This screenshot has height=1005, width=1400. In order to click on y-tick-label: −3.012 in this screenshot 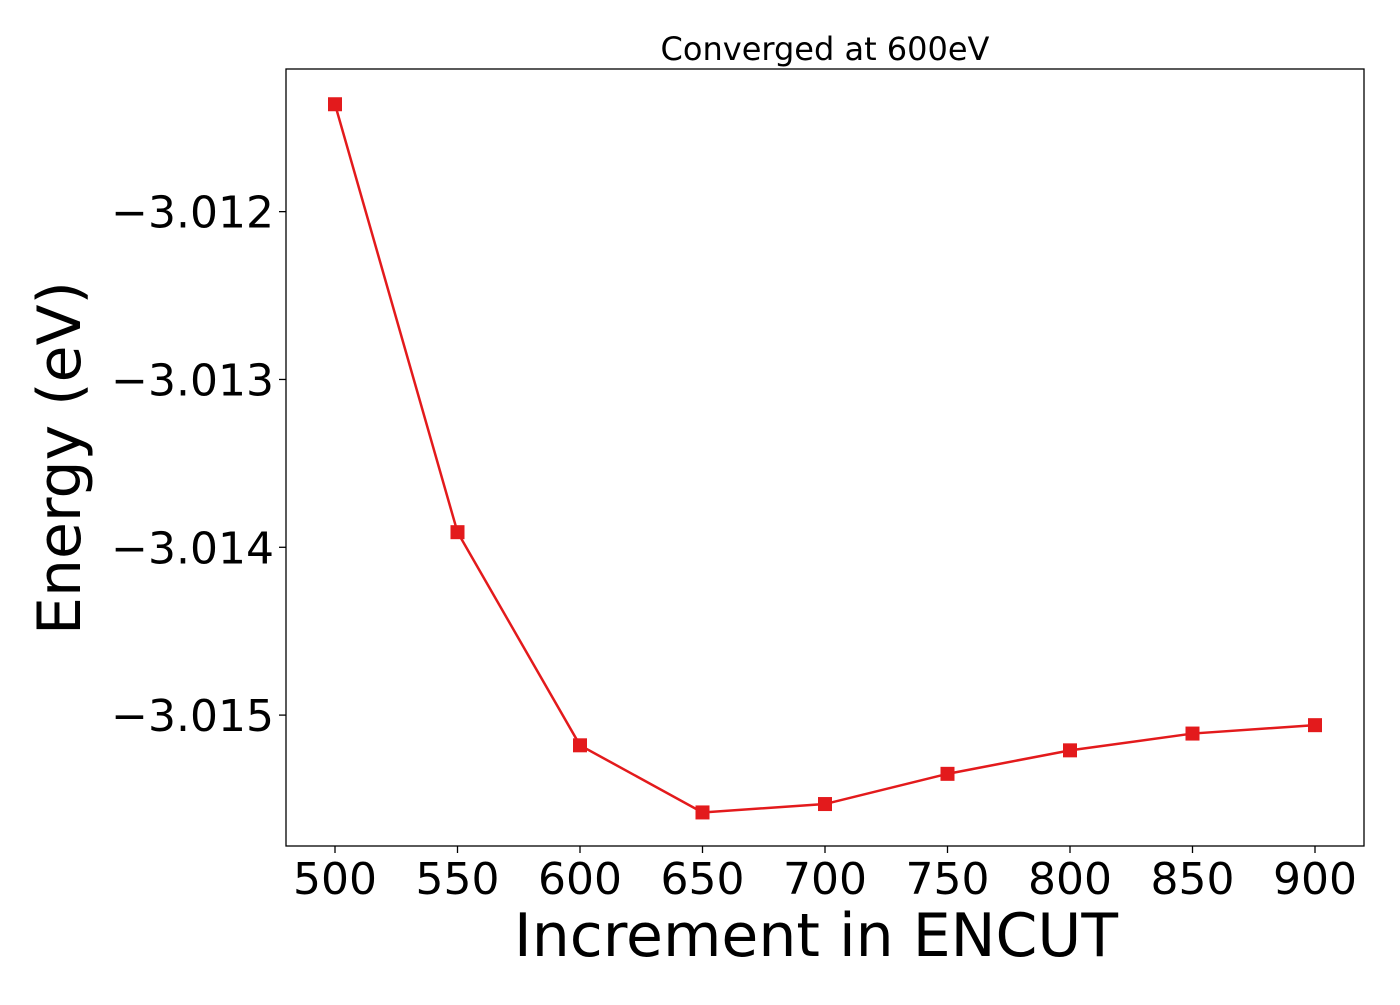, I will do `click(192, 213)`.